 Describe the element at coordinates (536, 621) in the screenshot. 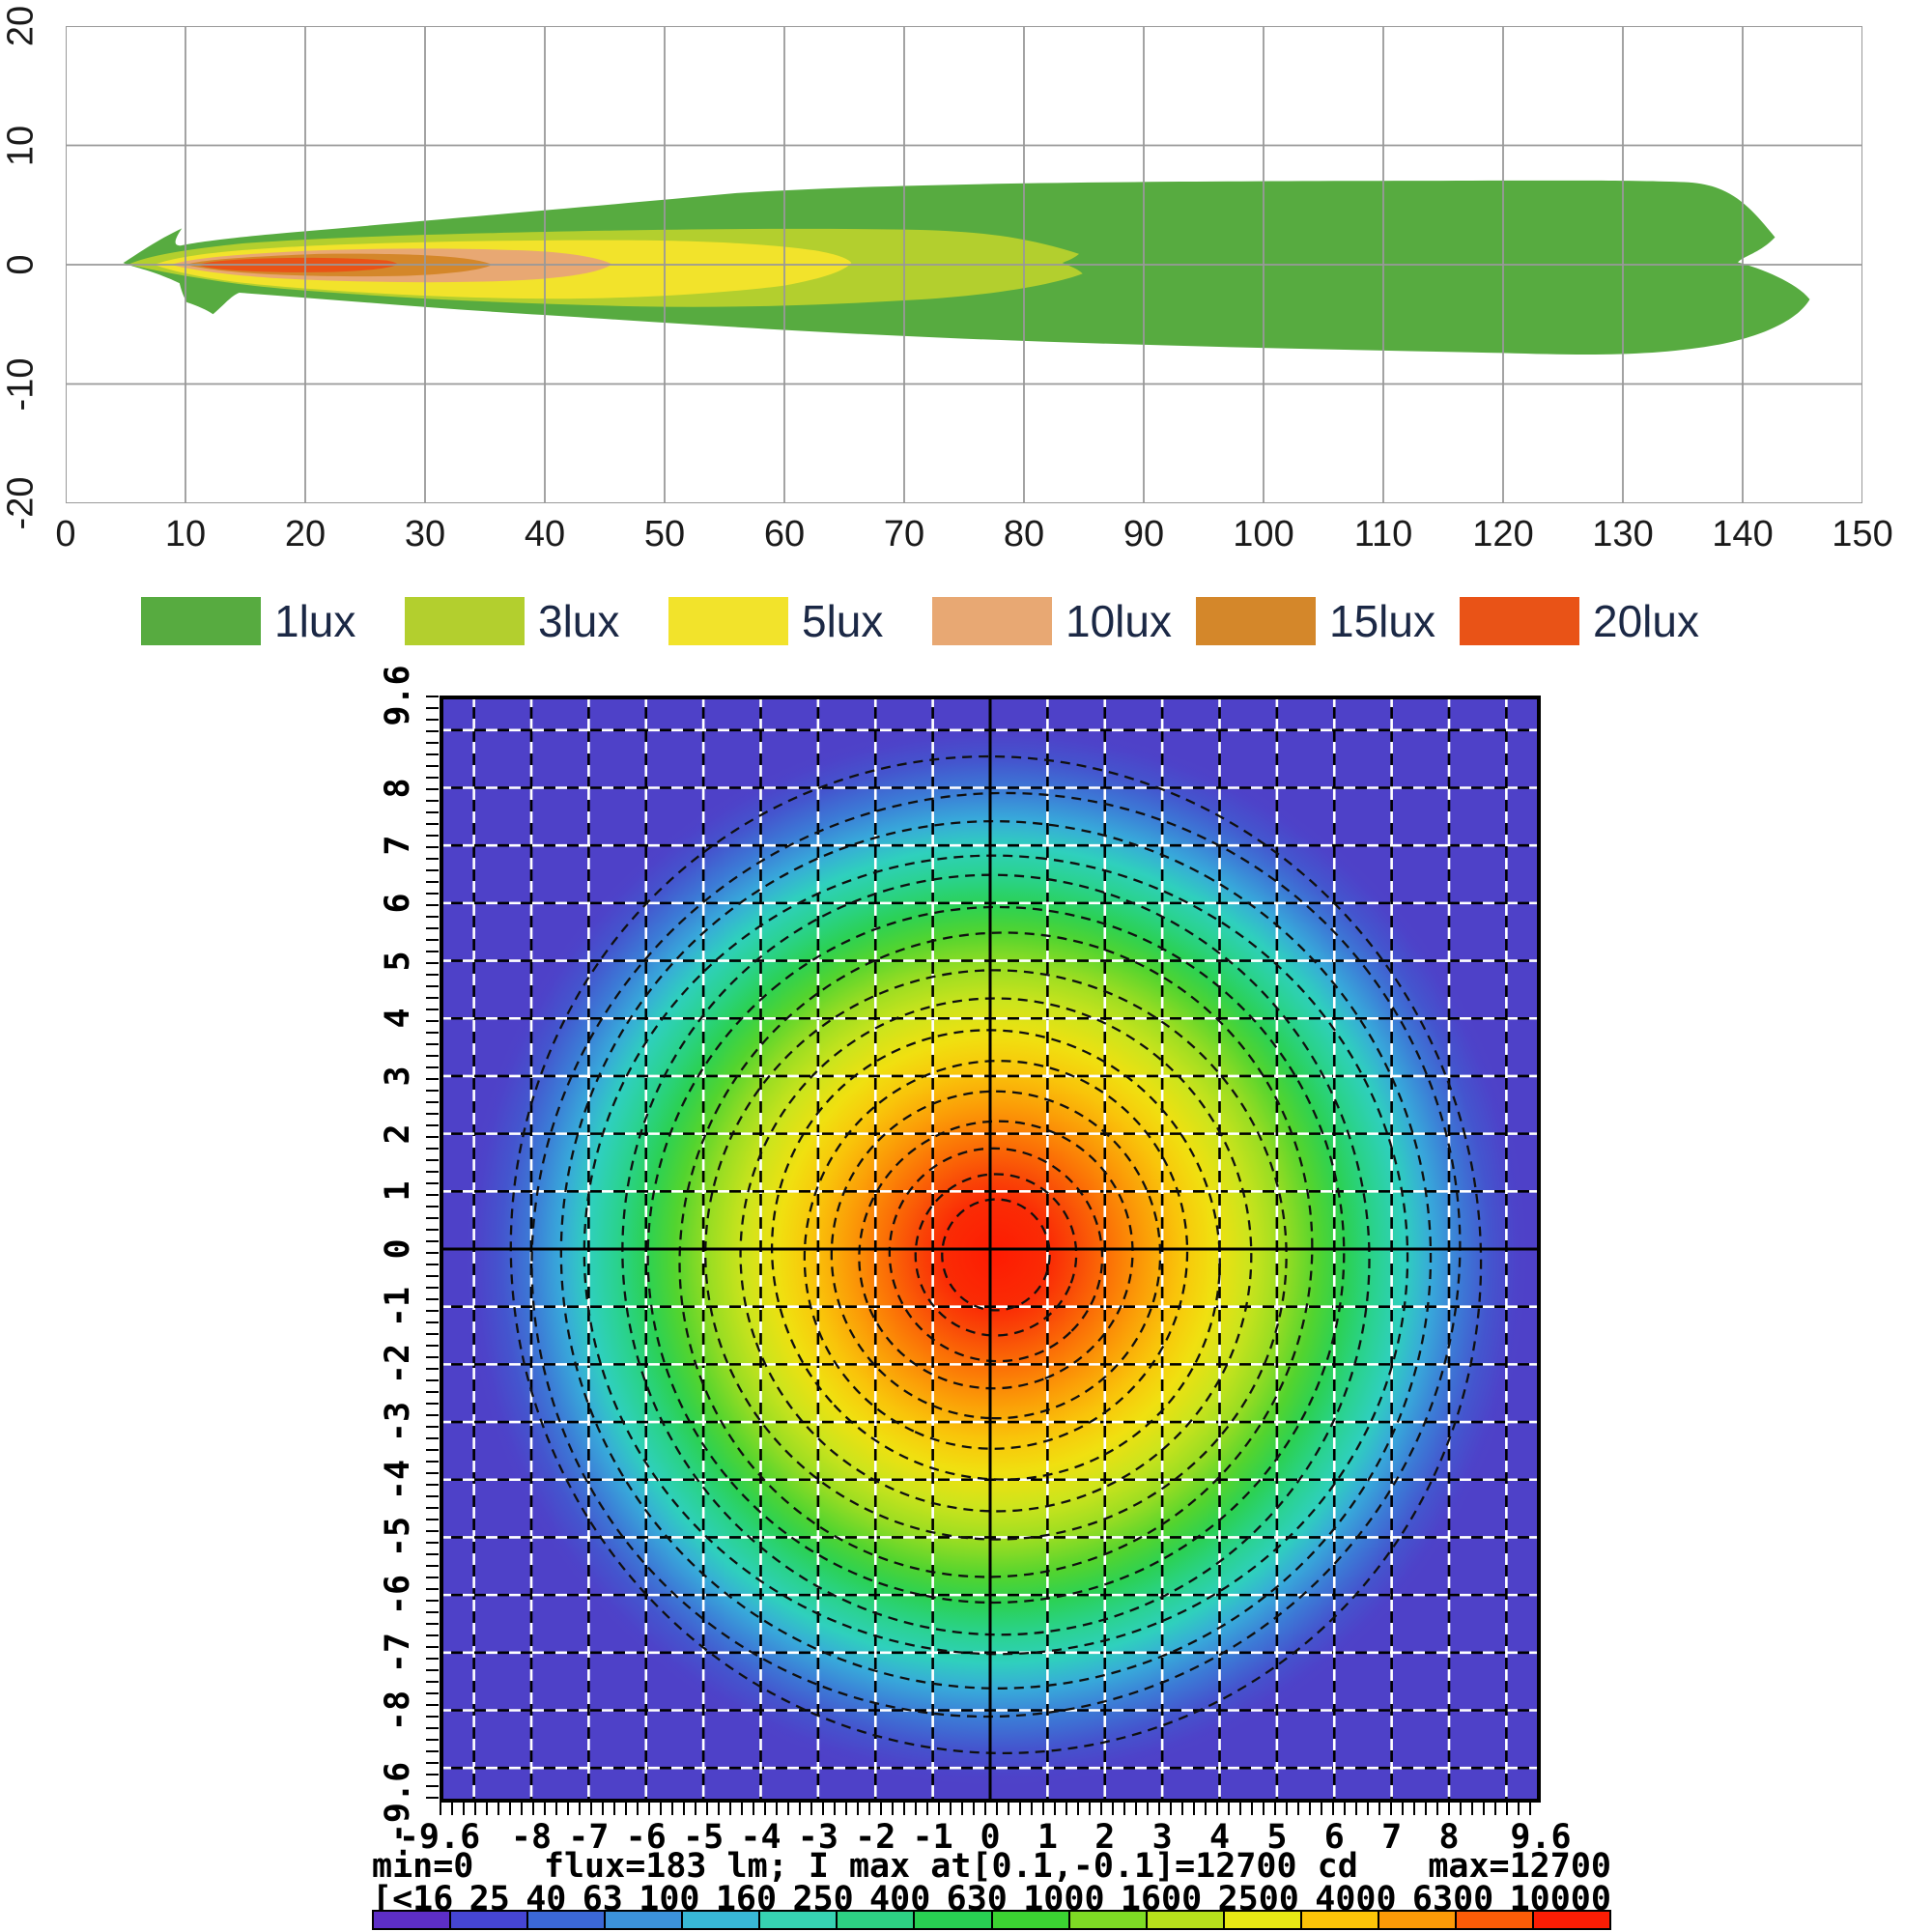

I see `legend-item-3lux: 3lux` at that location.